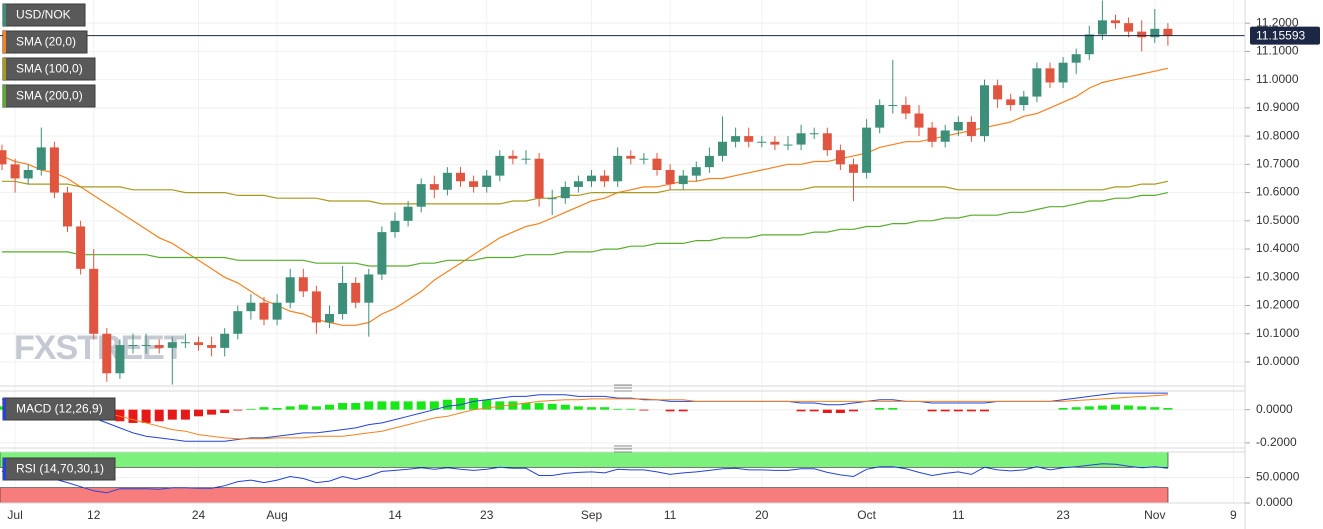  What do you see at coordinates (1278, 192) in the screenshot?
I see `y-tick-label: 10.6000` at bounding box center [1278, 192].